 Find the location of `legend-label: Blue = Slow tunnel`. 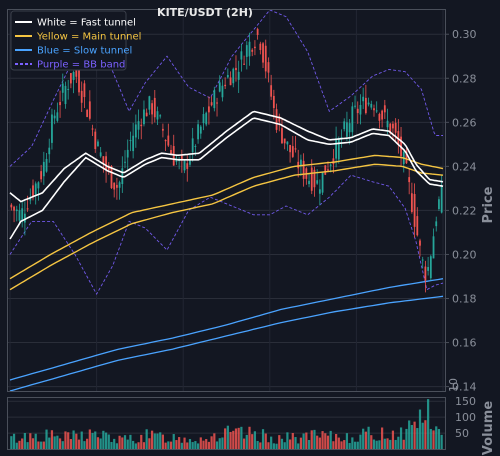

legend-label: Blue = Slow tunnel is located at coordinates (84, 51).